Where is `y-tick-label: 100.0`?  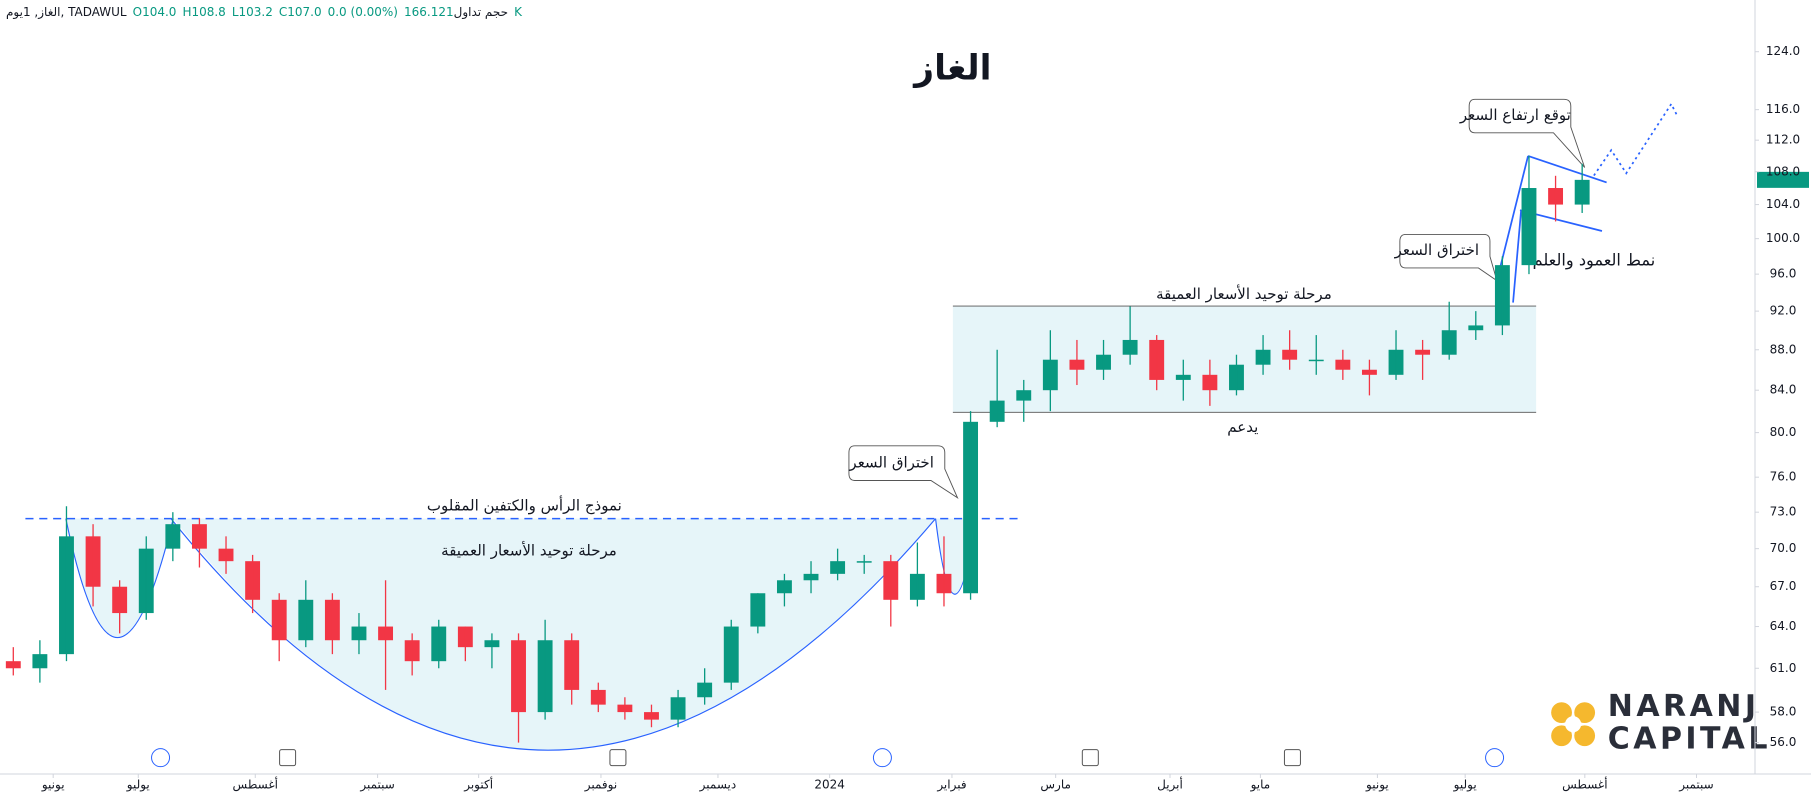 y-tick-label: 100.0 is located at coordinates (1783, 238).